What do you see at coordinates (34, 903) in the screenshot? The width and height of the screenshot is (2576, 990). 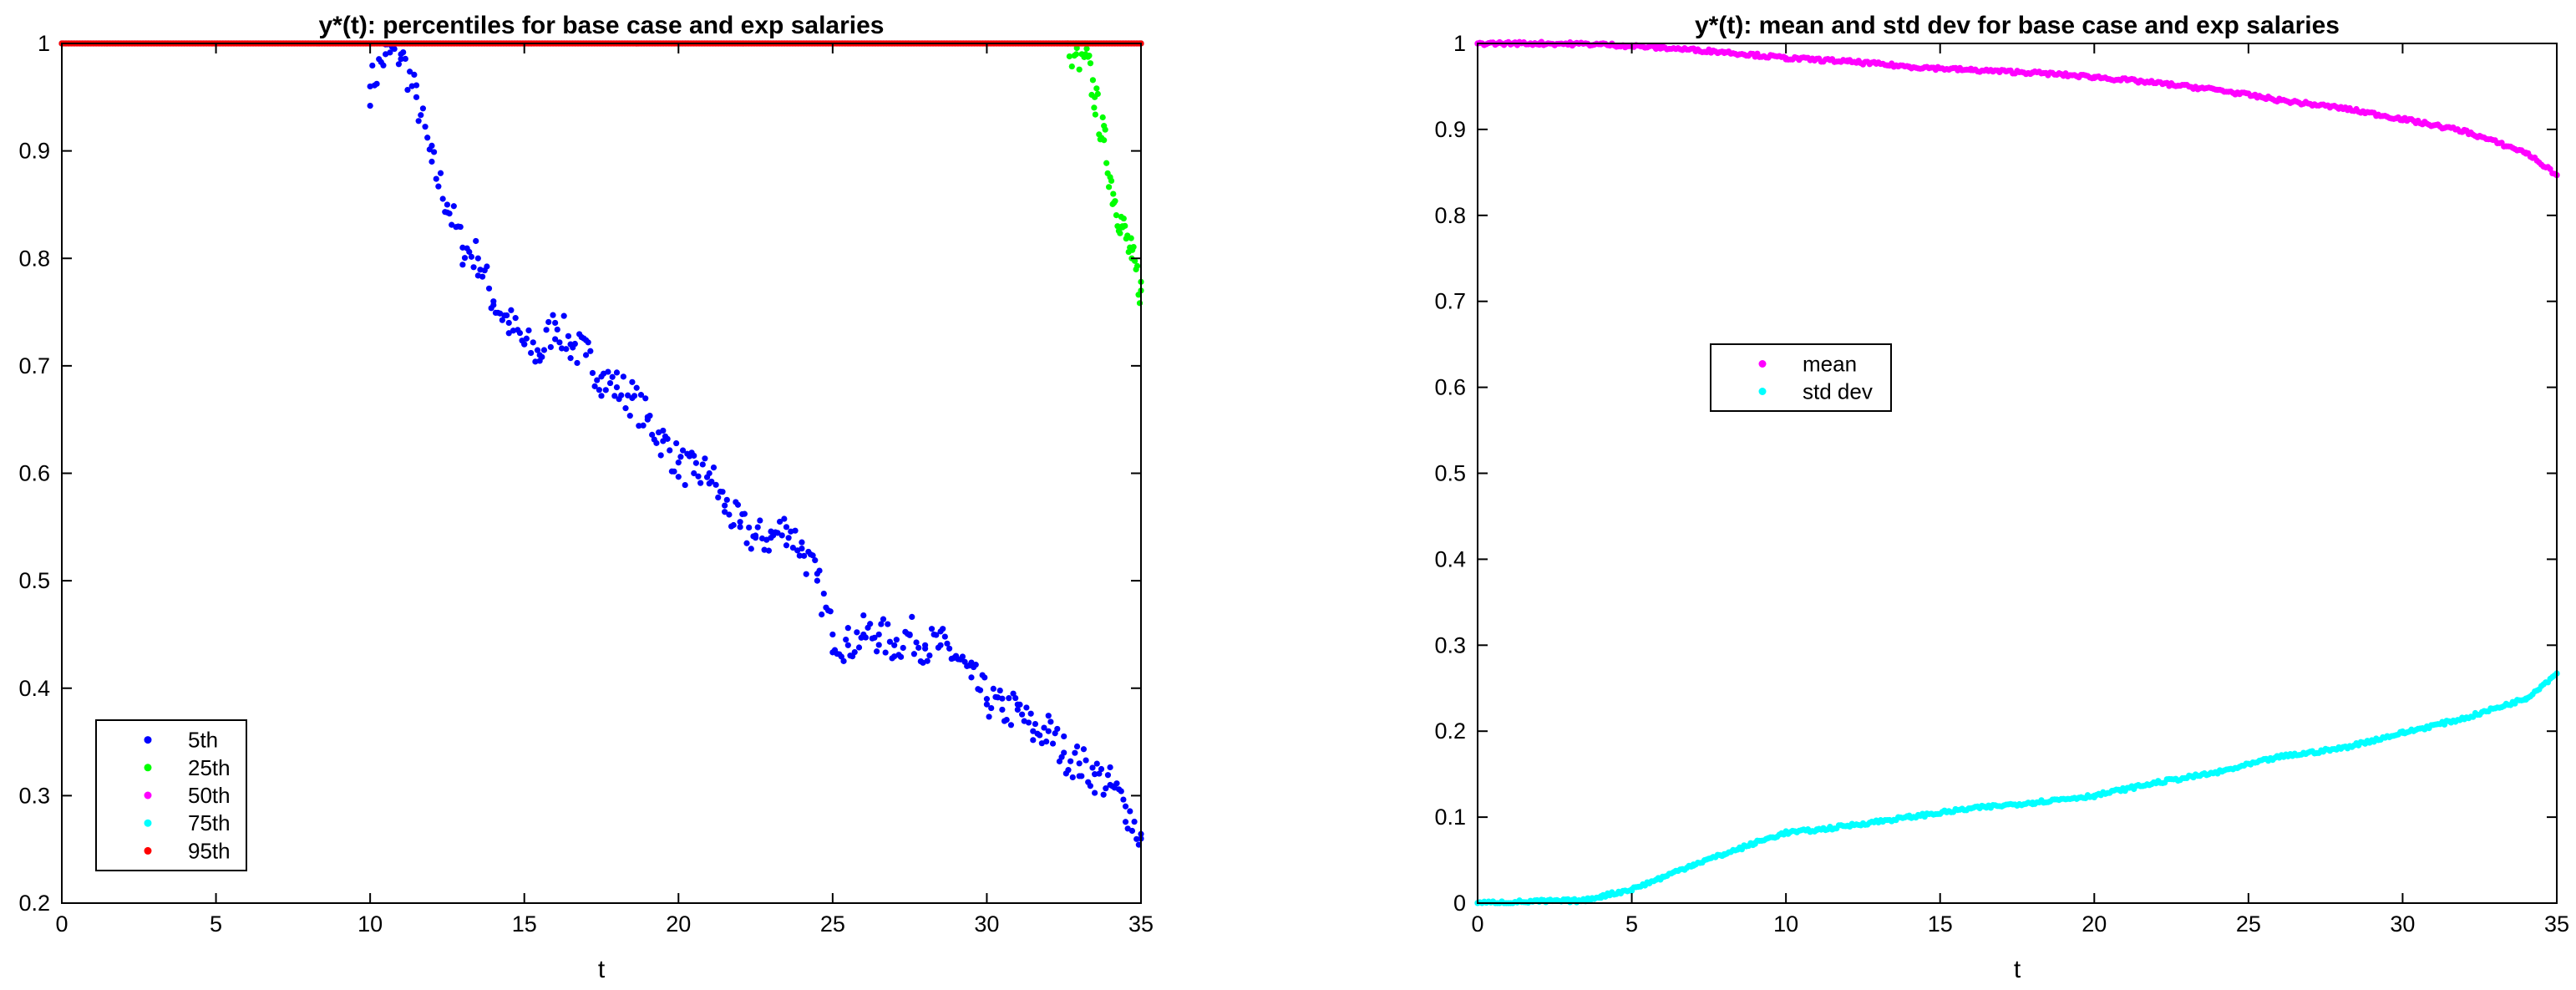 I see `y-tick-label: 0.2` at bounding box center [34, 903].